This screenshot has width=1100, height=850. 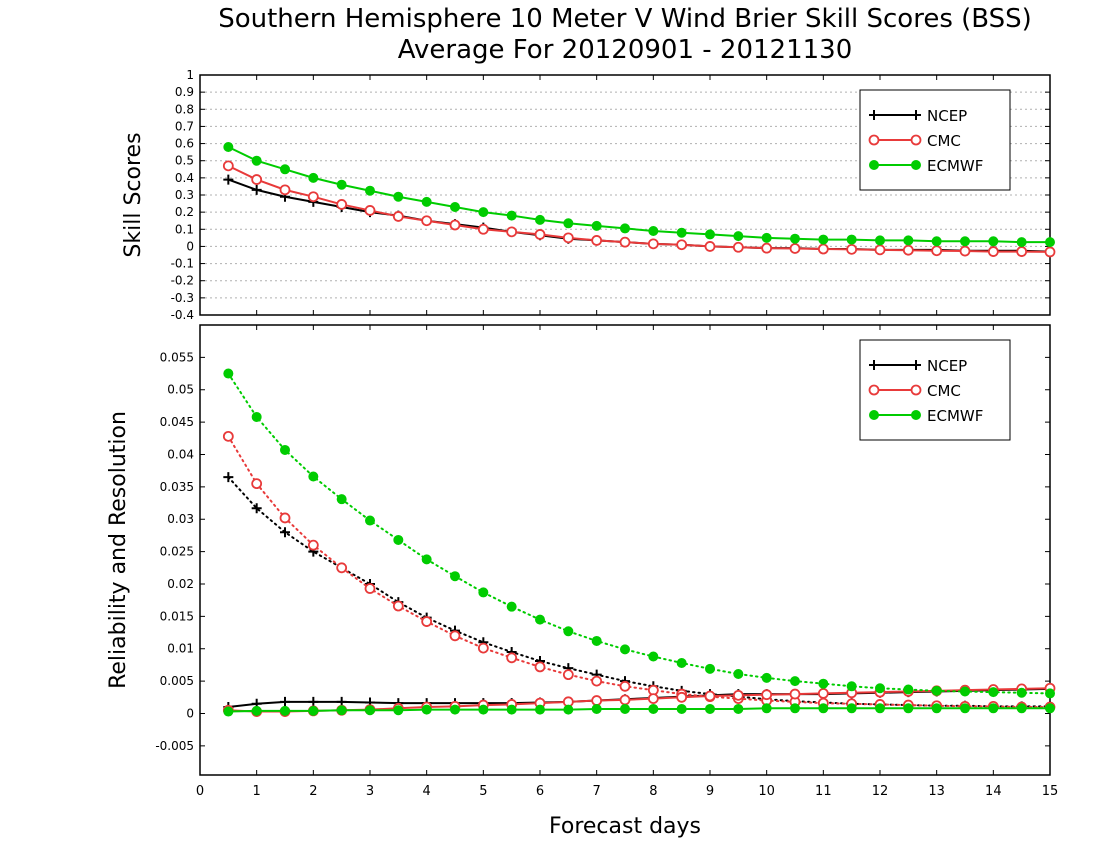 I want to click on x-tick-label: 1, so click(x=257, y=791).